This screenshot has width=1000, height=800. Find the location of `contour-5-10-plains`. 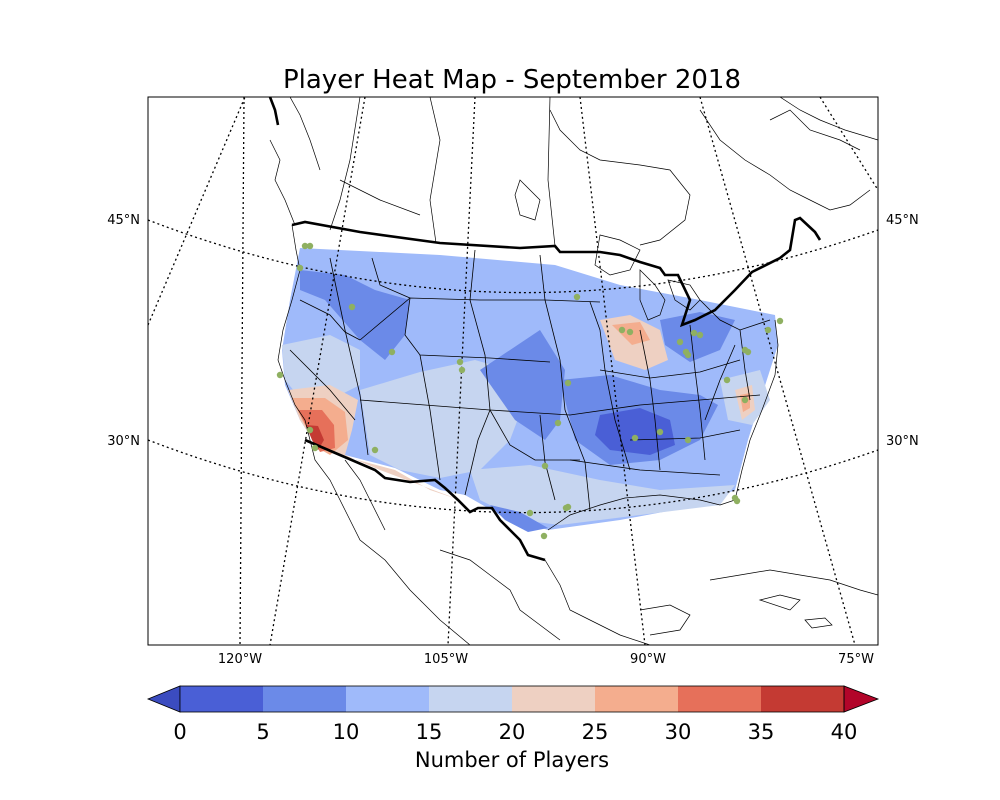

contour-5-10-plains is located at coordinates (522, 385).